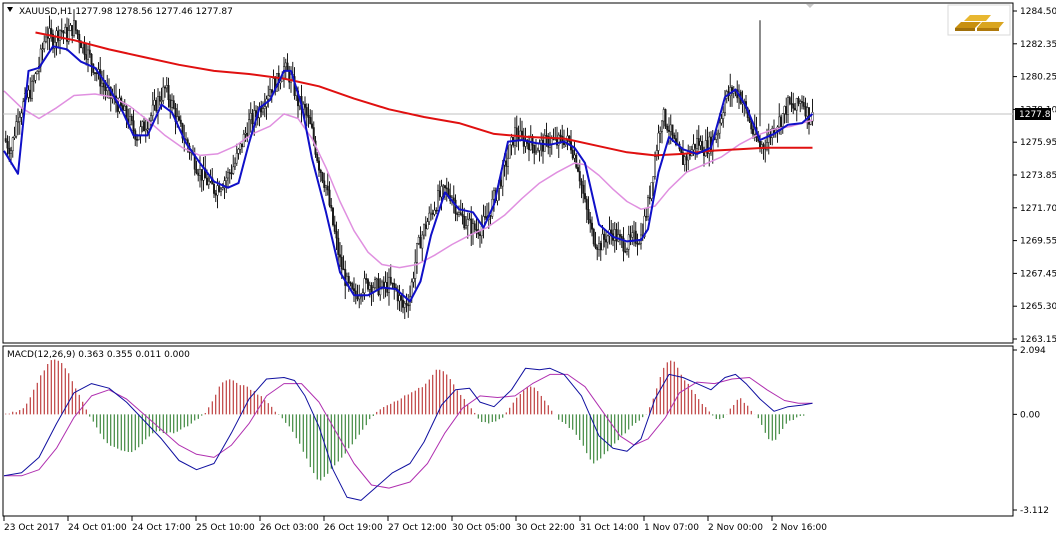 The image size is (1056, 537). I want to click on price-tick-label: 1265.30, so click(1038, 307).